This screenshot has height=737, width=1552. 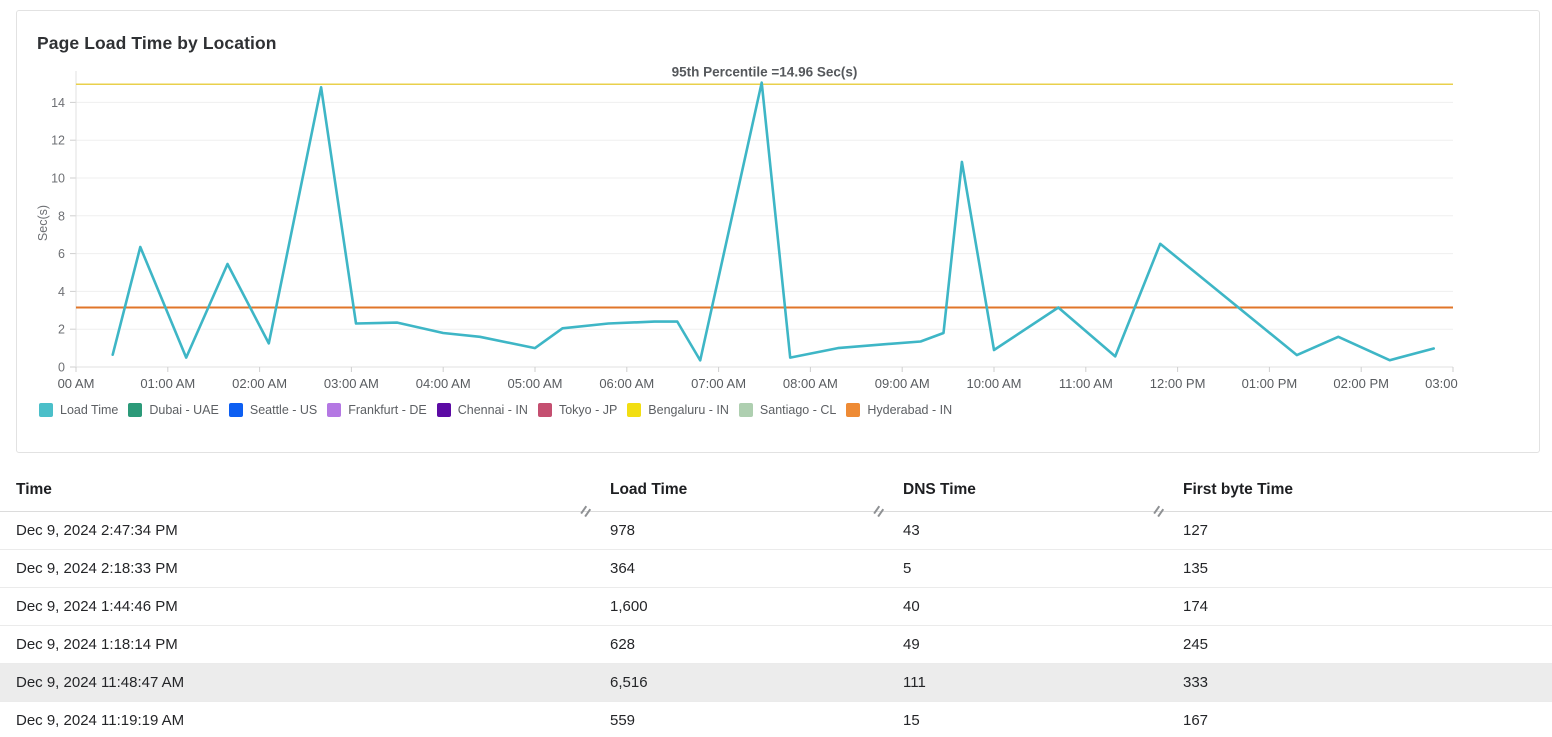 What do you see at coordinates (740, 606) in the screenshot?
I see `cell-load-time: 1,600` at bounding box center [740, 606].